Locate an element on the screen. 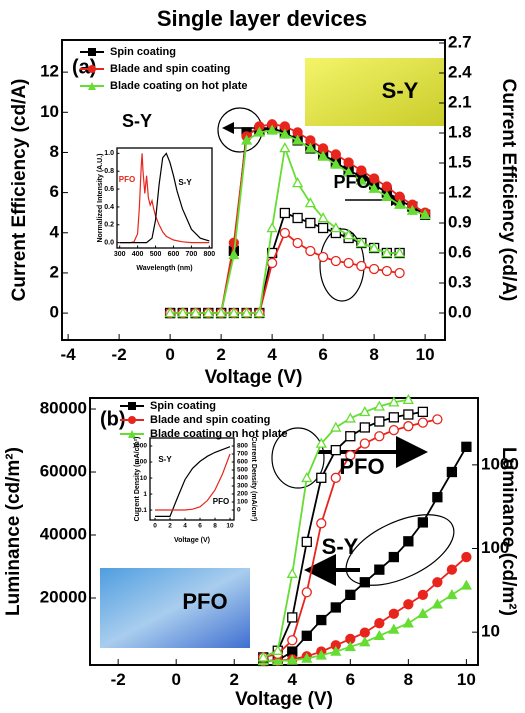 This screenshot has height=713, width=525. y2-tick-label: 0.6 is located at coordinates (460, 251).